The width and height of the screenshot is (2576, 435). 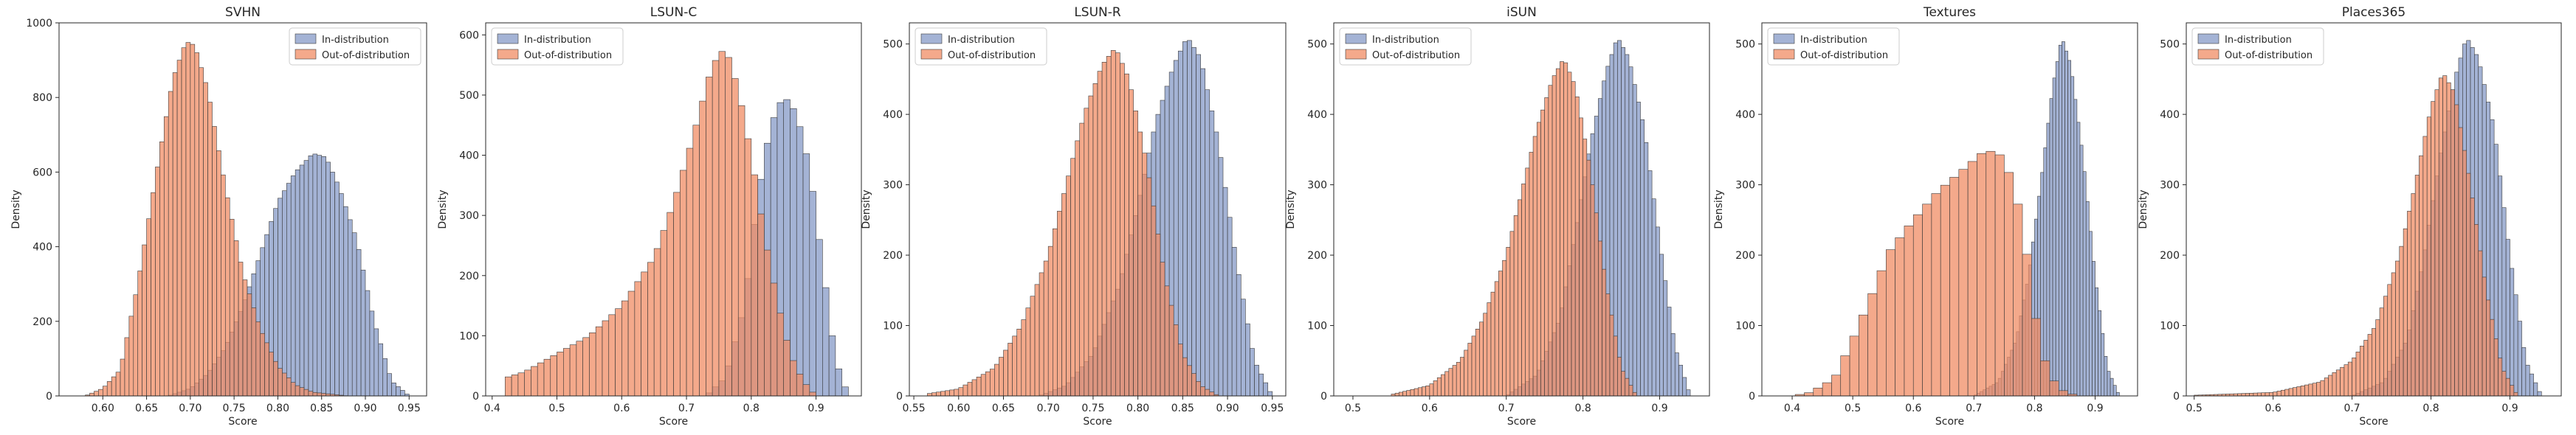 I want to click on x-tick-label: 0.8, so click(x=2034, y=408).